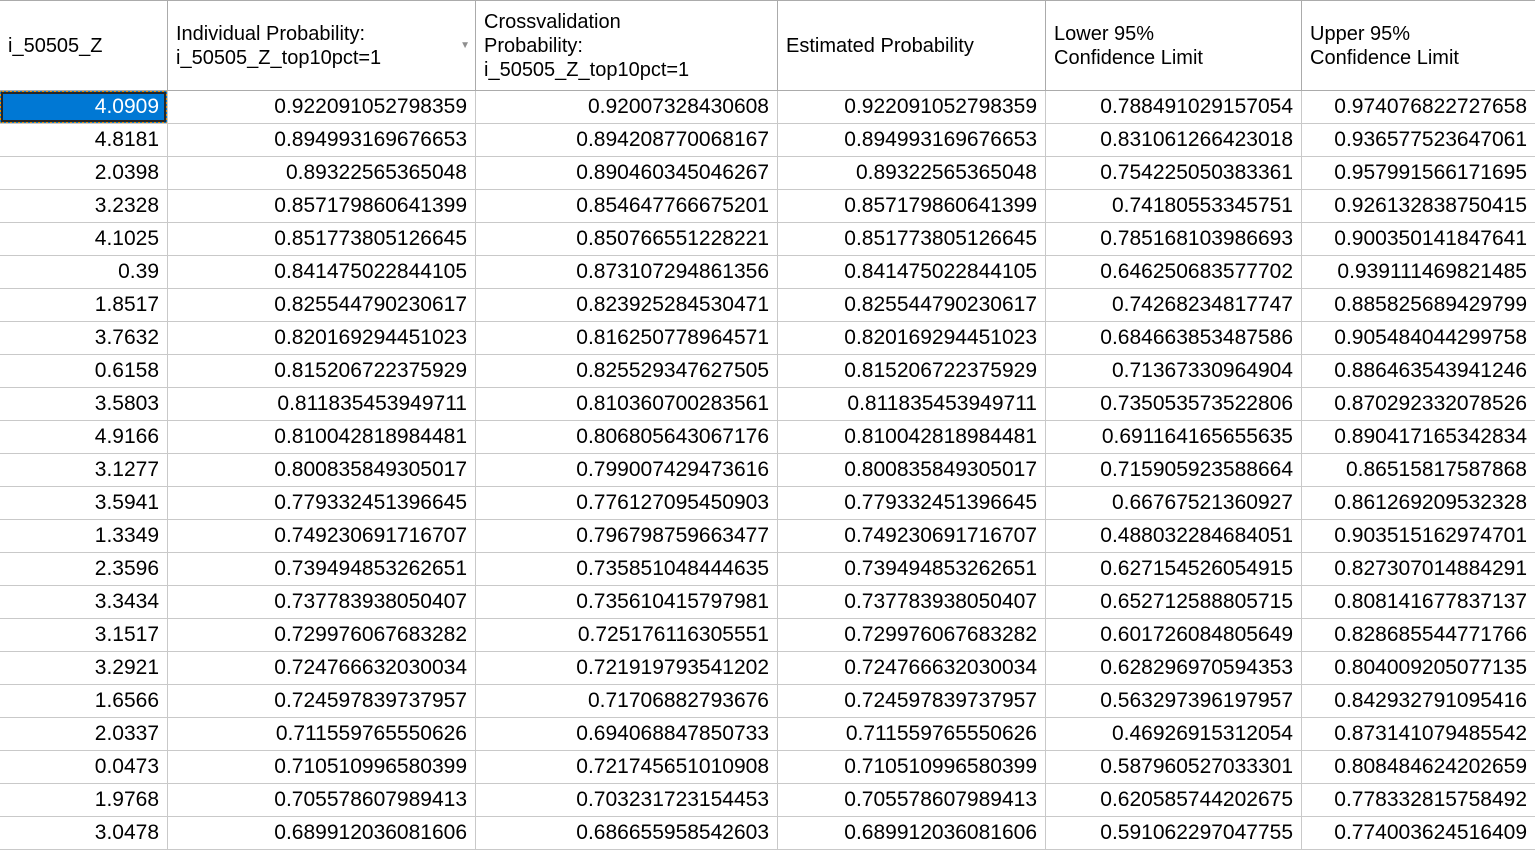 The width and height of the screenshot is (1535, 851). Describe the element at coordinates (84, 635) in the screenshot. I see `table-cell: 3.1517` at that location.